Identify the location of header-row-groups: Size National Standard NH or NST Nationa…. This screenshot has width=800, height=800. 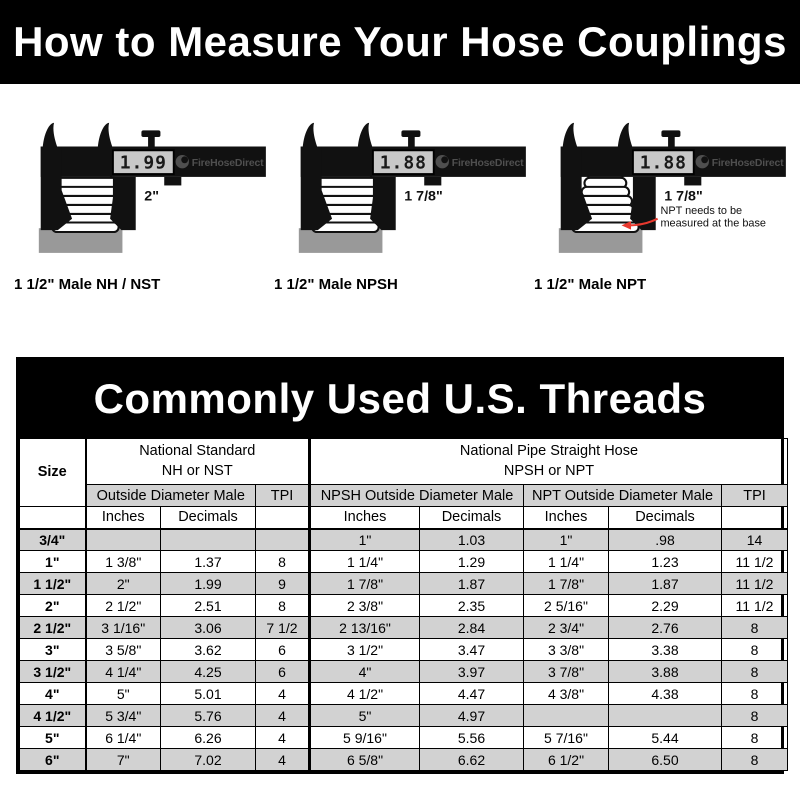
(403, 472).